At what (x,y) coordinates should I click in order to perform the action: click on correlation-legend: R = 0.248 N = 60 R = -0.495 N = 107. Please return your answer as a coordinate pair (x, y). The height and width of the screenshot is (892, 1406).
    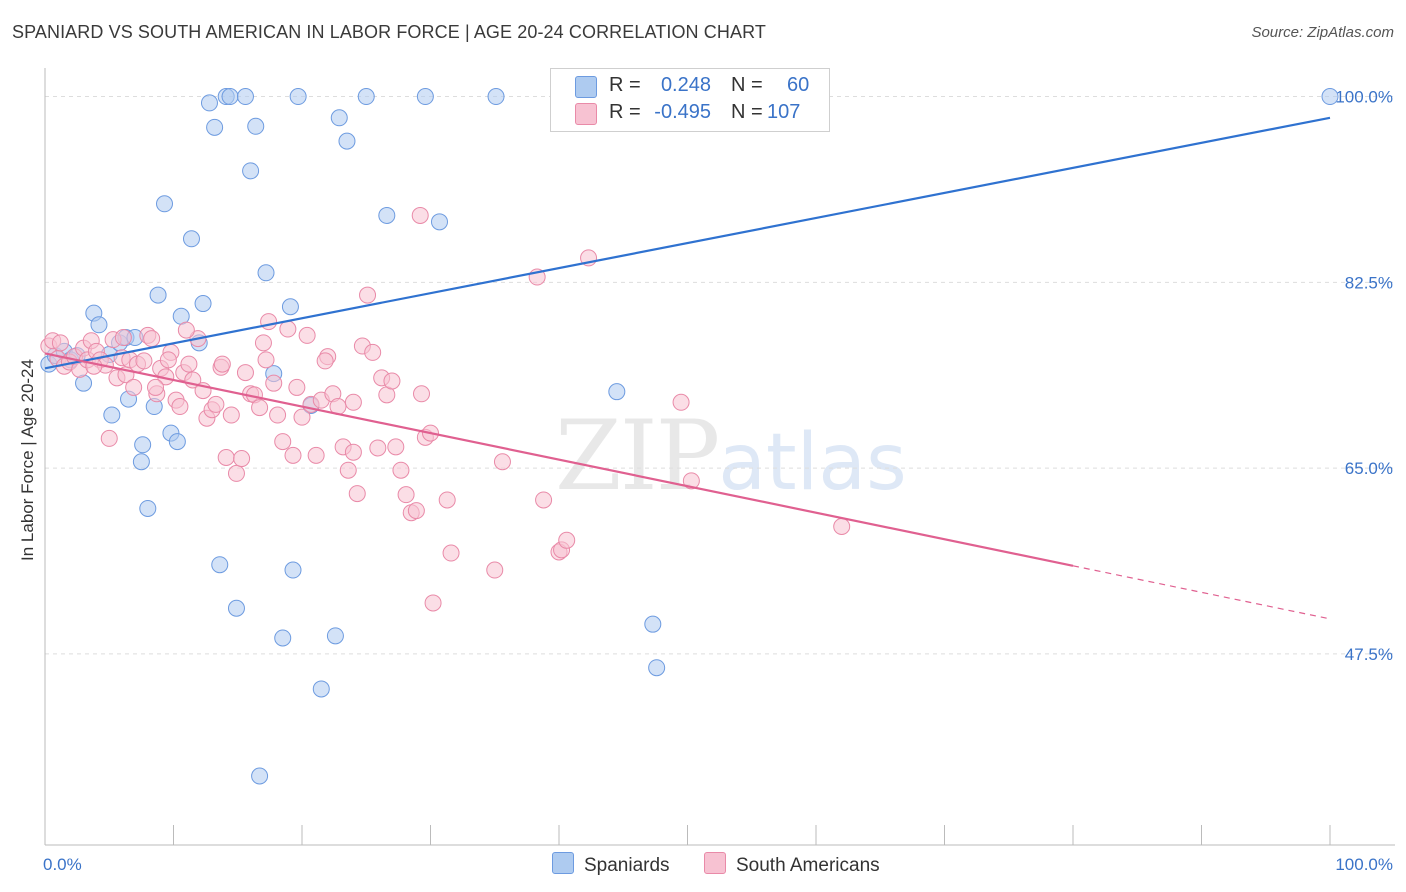
    Looking at the image, I should click on (690, 100).